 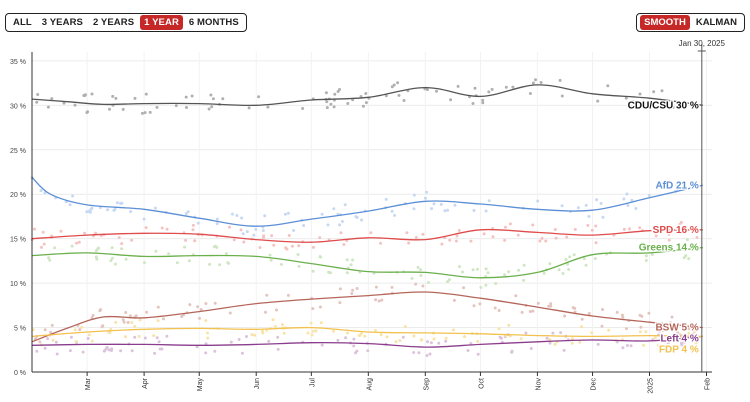 I want to click on series-label-cducsu: CDU/CSU 30 %, so click(x=663, y=105).